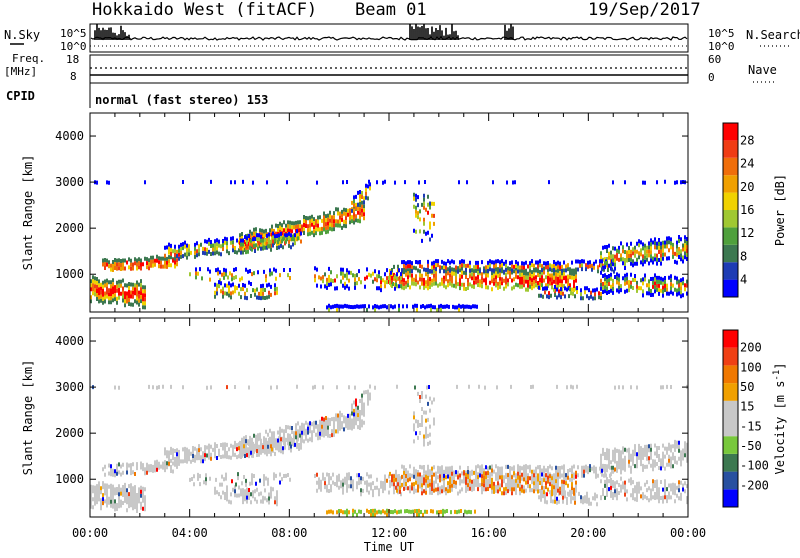 This screenshot has width=800, height=558. Describe the element at coordinates (762, 70) in the screenshot. I see `nave-label: Nave` at that location.